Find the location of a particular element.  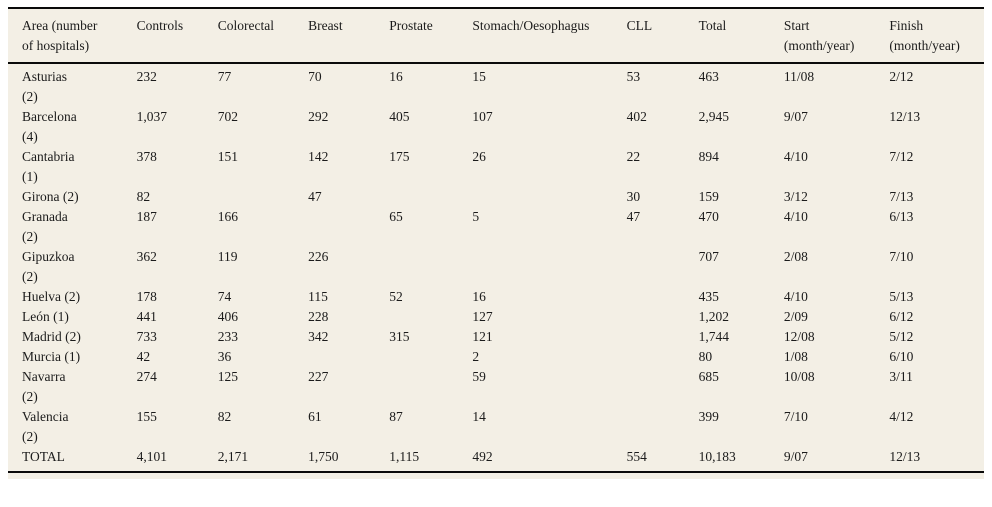

cell-granada-cll: 47 is located at coordinates (633, 216).